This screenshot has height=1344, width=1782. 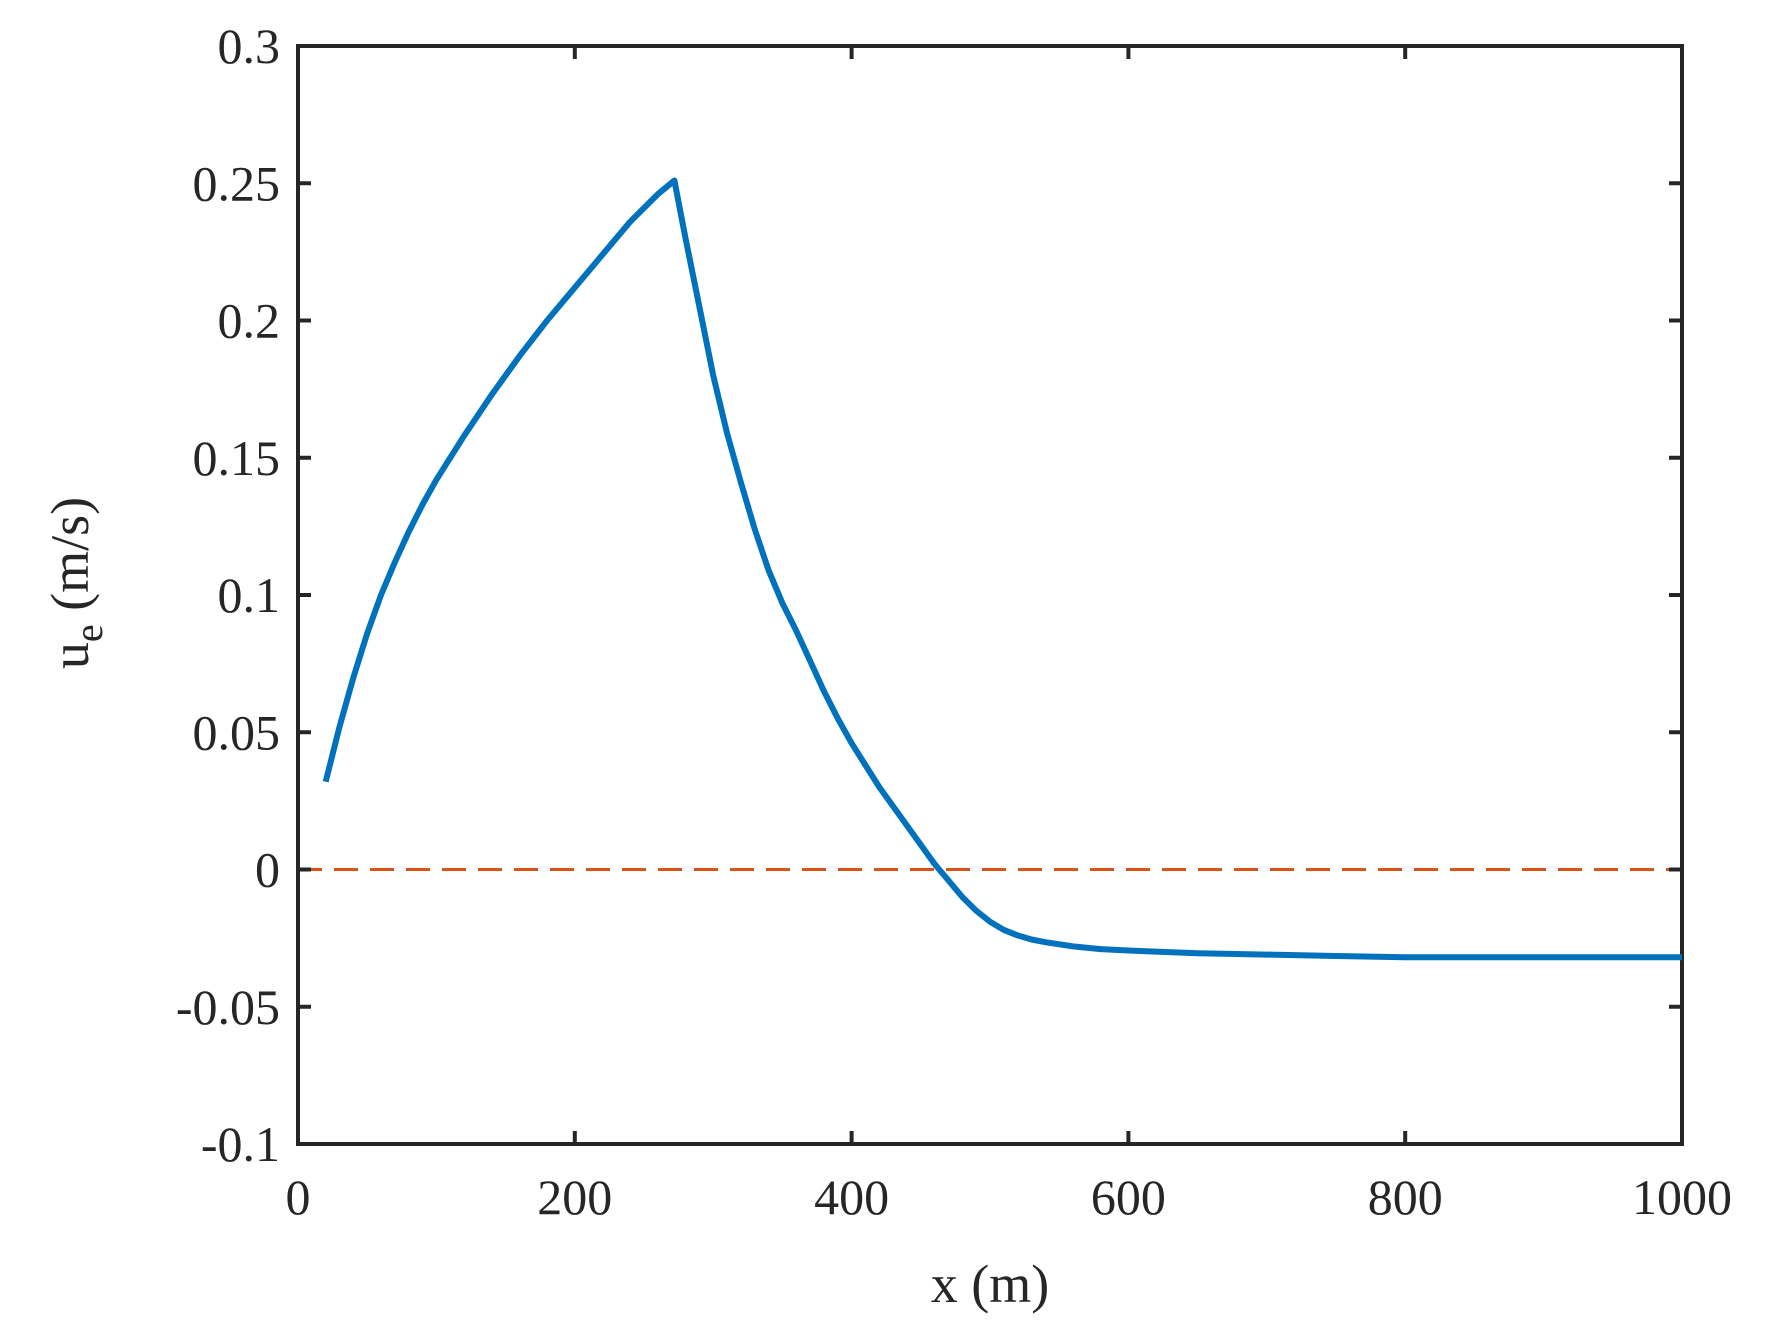 What do you see at coordinates (70, 655) in the screenshot?
I see `y-axis-label-main: u` at bounding box center [70, 655].